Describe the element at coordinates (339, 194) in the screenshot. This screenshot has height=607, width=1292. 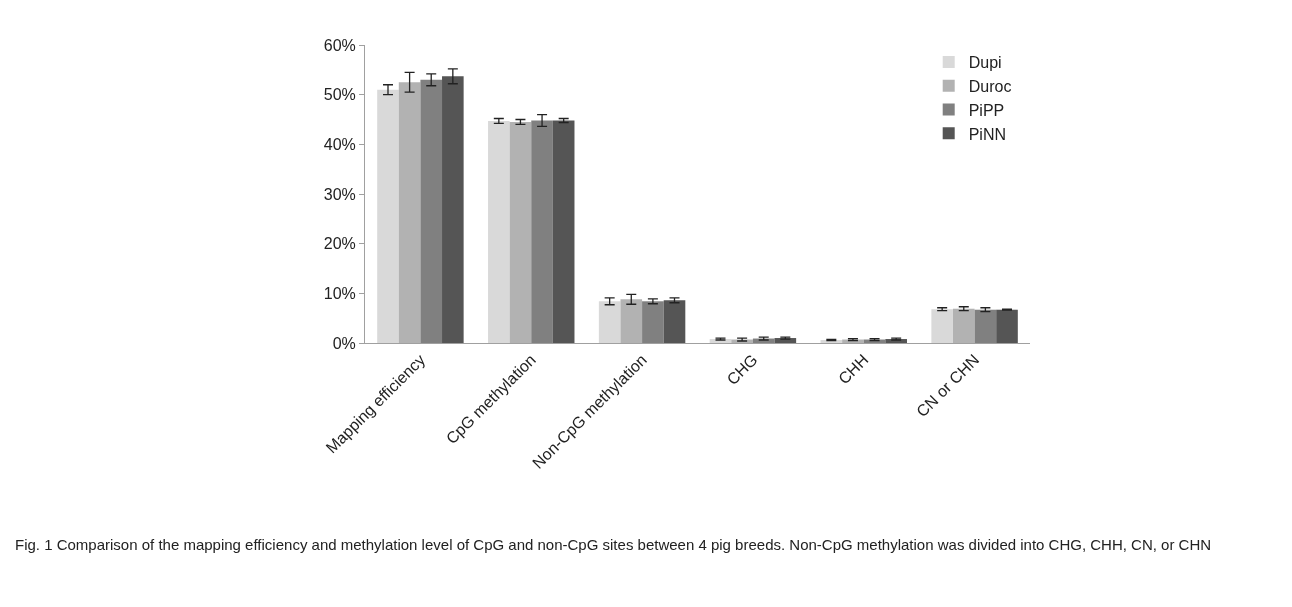
I see `y-tick-label: 30%` at that location.